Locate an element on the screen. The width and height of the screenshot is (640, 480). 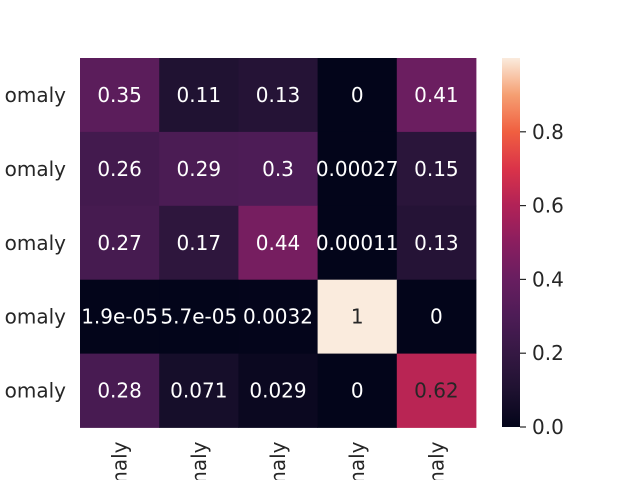
heatmap-cell-r3-c4 is located at coordinates (436, 316).